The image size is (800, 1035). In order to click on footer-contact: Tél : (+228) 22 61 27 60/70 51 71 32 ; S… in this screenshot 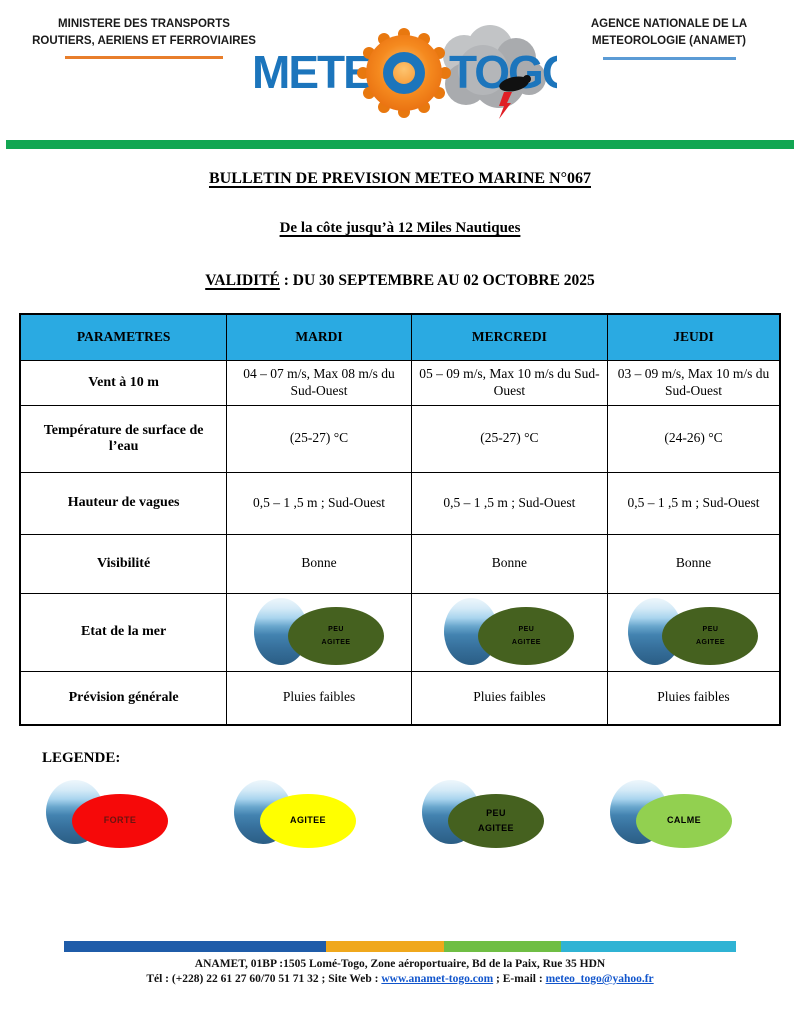, I will do `click(400, 979)`.